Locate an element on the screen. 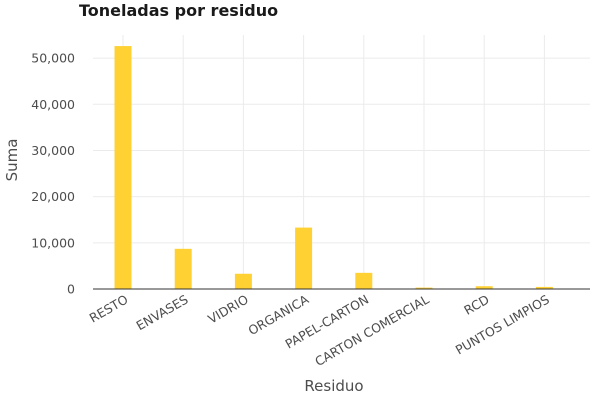 The width and height of the screenshot is (600, 400). x-tick-label: CARTON COMERCIAL is located at coordinates (371, 331).